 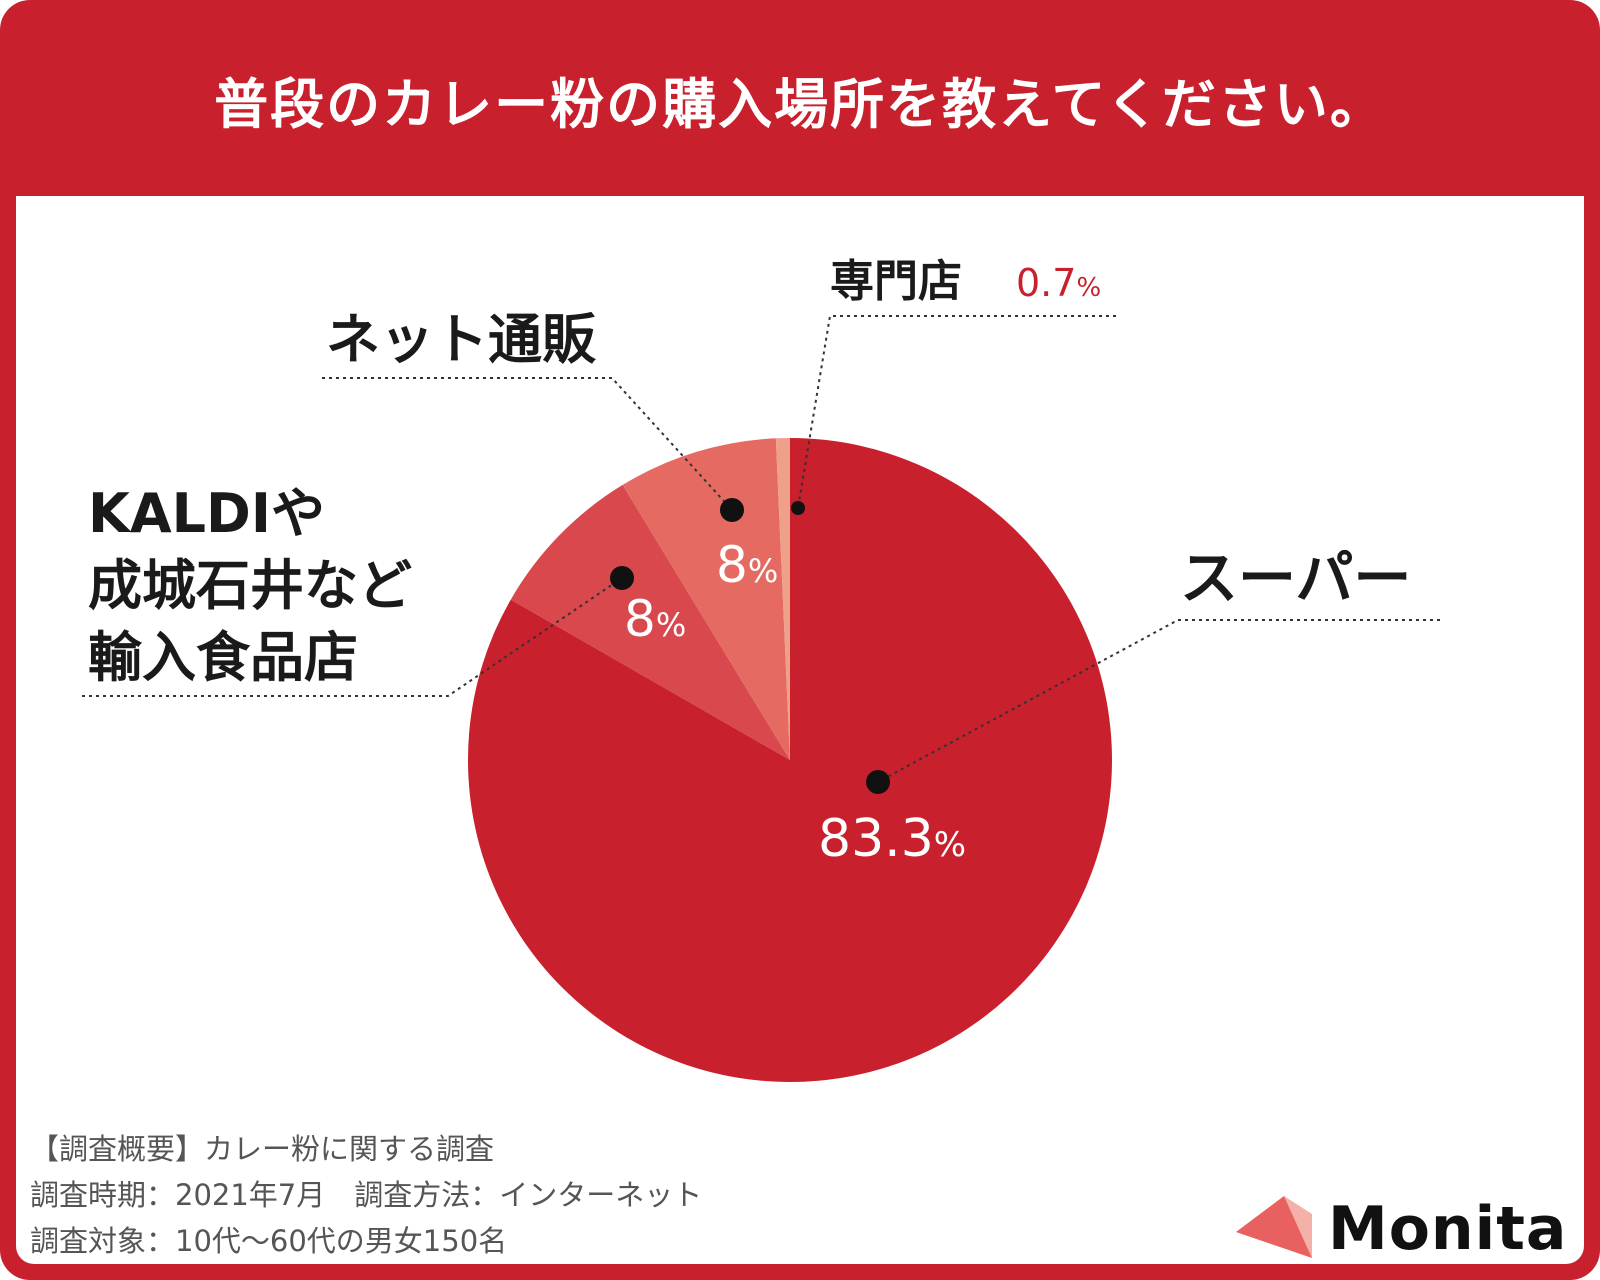 I want to click on slice-net-shopping, so click(x=706, y=599).